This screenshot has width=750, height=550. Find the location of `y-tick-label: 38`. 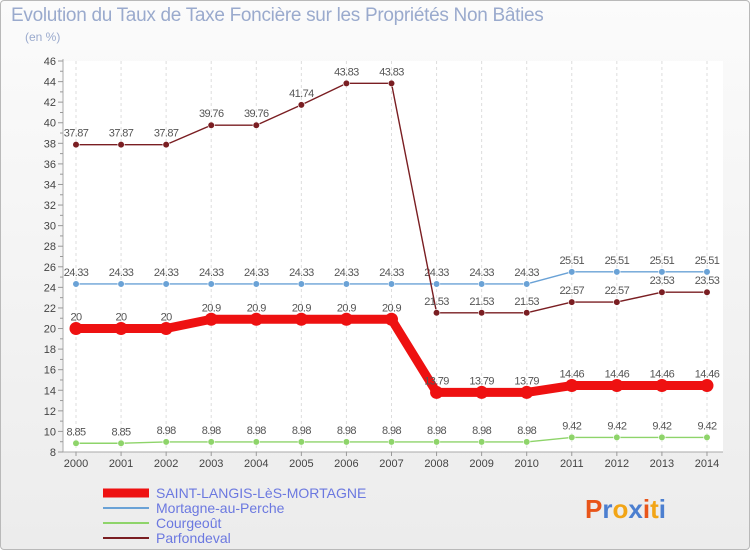

y-tick-label: 38 is located at coordinates (50, 144).